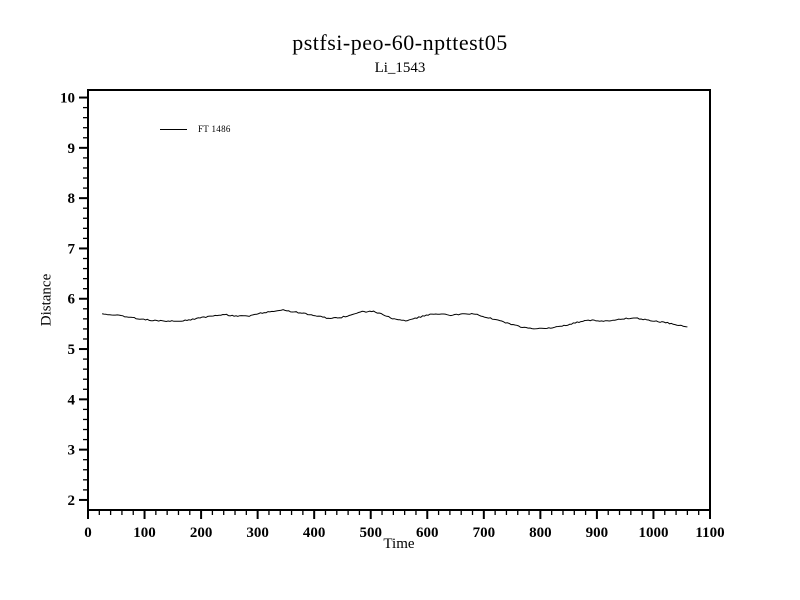  I want to click on x-tick-label: 300, so click(257, 533).